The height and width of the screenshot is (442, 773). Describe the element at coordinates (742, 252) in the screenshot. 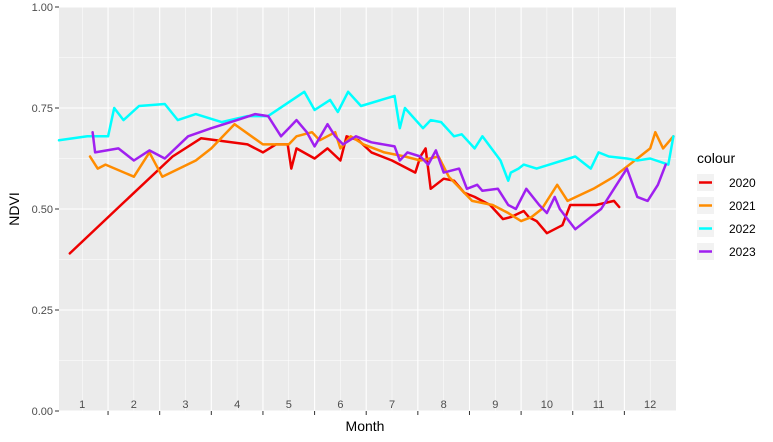

I see `legend-label-2023: 2023` at that location.